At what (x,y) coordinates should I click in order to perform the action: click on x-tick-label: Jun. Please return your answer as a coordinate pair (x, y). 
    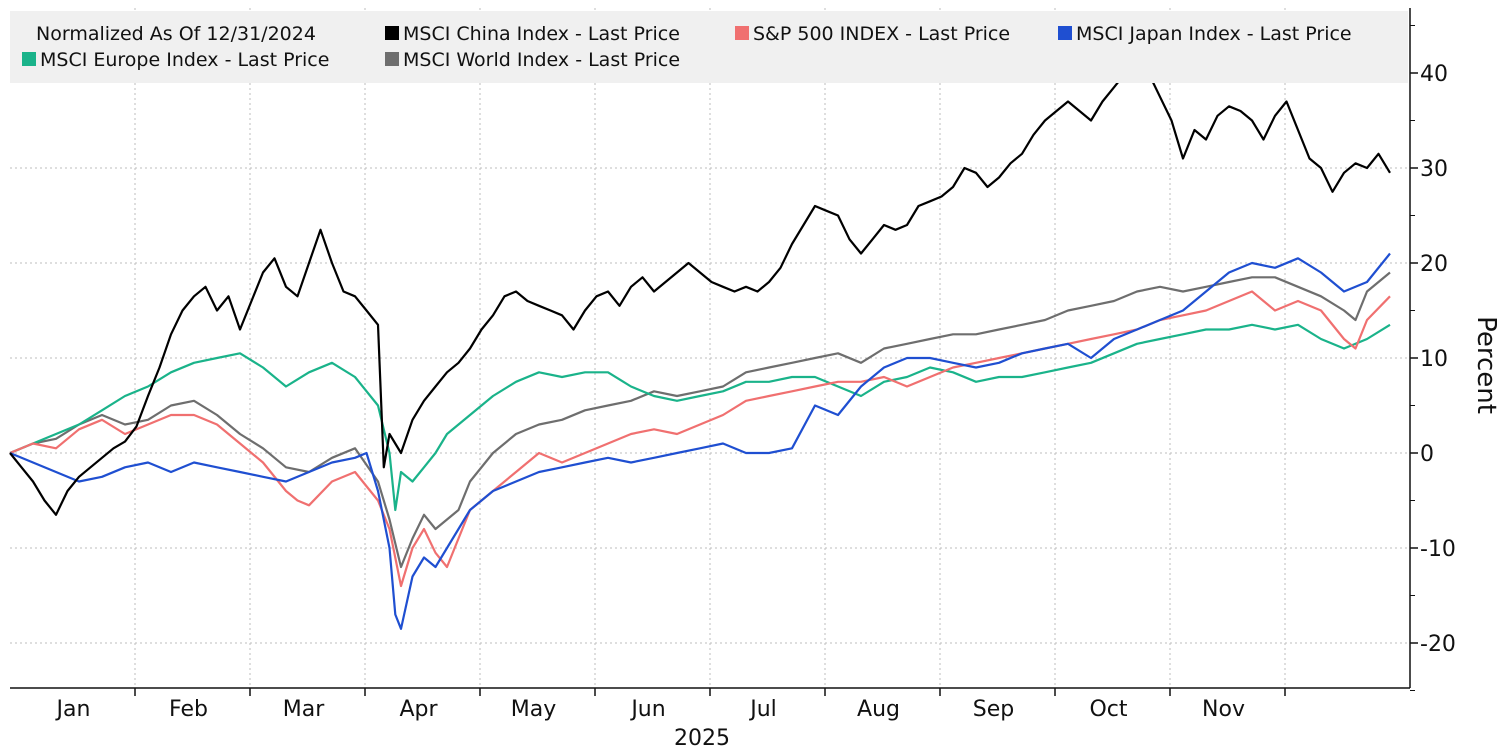
    Looking at the image, I should click on (647, 709).